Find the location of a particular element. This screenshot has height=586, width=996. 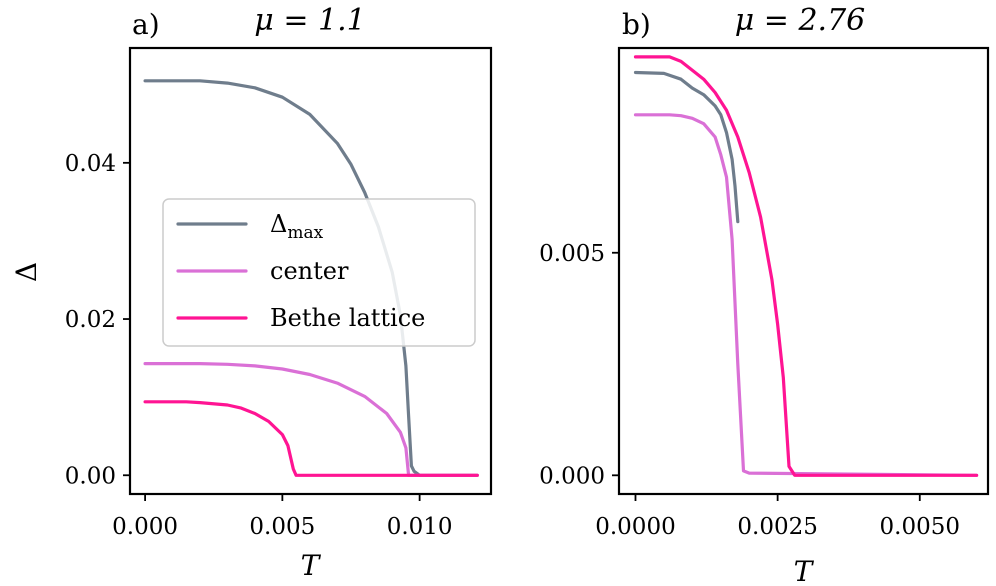

panel-a-title: μ = 1.1 is located at coordinates (309, 20).